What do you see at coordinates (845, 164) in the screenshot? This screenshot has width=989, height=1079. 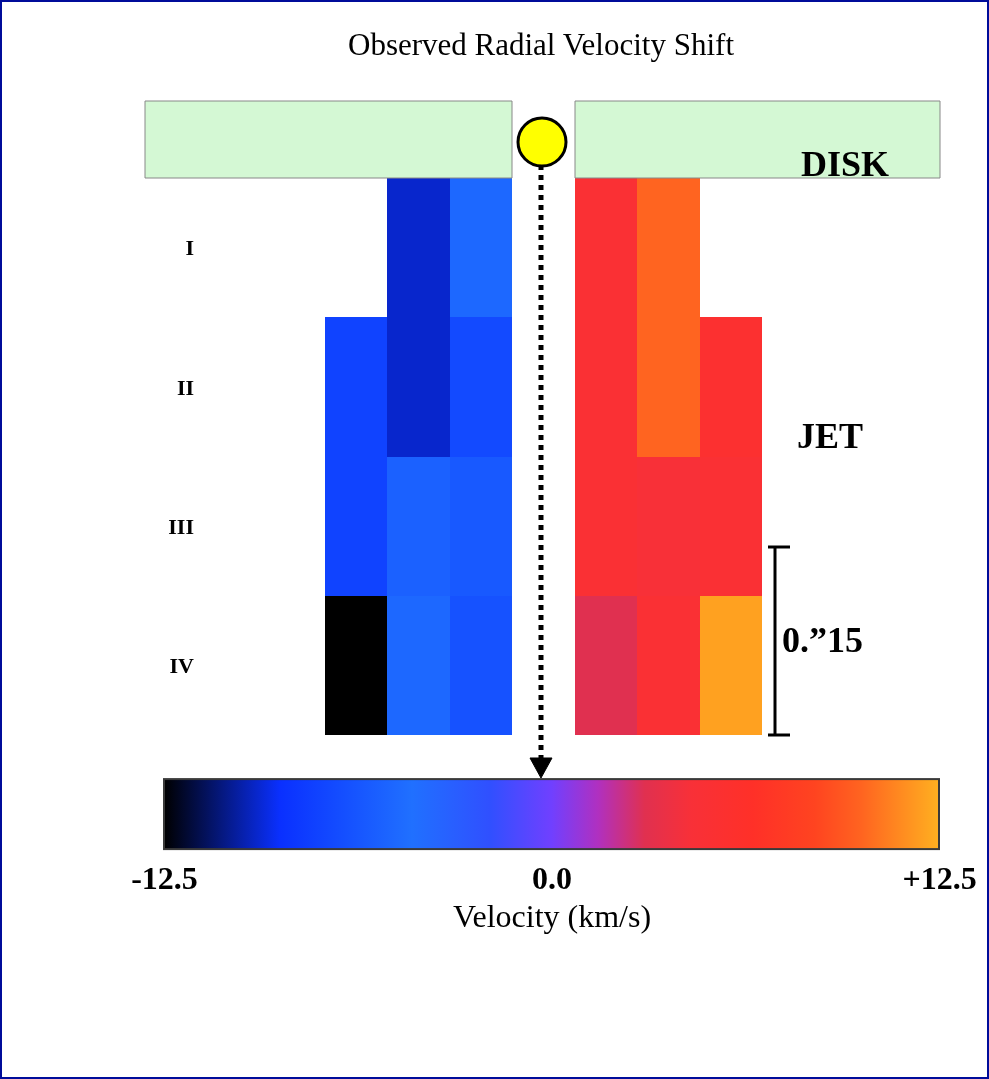 I see `text: DISK` at bounding box center [845, 164].